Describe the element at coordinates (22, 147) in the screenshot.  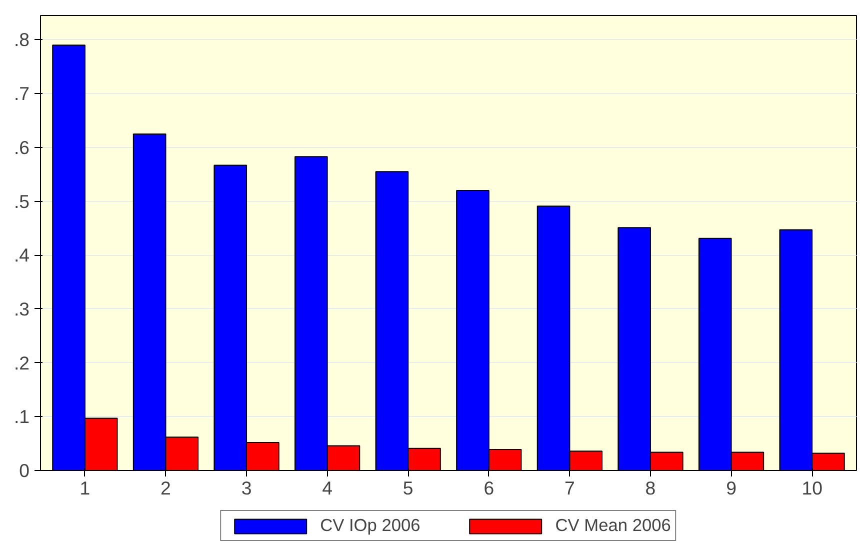
I see `y-tick-label: .6` at that location.